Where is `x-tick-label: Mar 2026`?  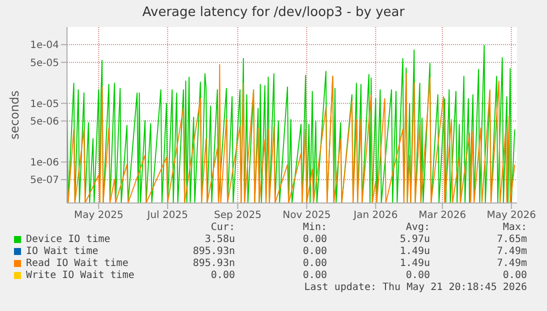
x-tick-label: Mar 2026 is located at coordinates (442, 216).